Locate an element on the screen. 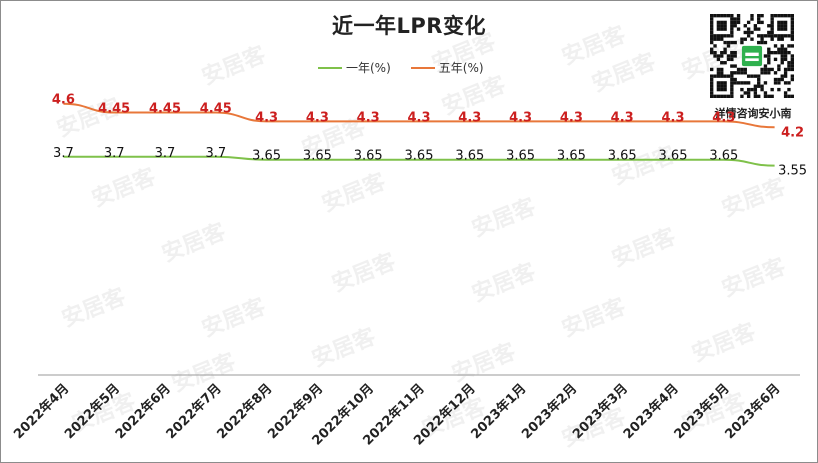 The image size is (818, 463). legend-item-five-year: 五年(%) is located at coordinates (447, 67).